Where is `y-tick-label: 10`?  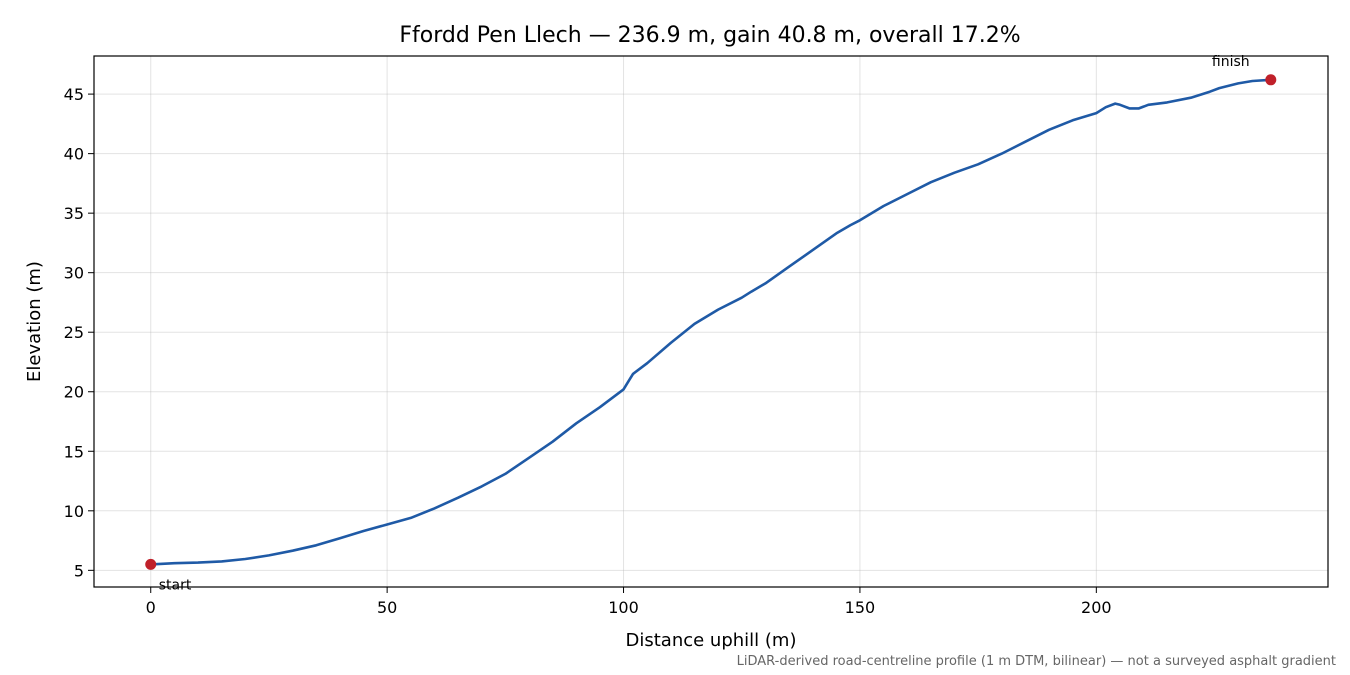
y-tick-label: 10 is located at coordinates (74, 511).